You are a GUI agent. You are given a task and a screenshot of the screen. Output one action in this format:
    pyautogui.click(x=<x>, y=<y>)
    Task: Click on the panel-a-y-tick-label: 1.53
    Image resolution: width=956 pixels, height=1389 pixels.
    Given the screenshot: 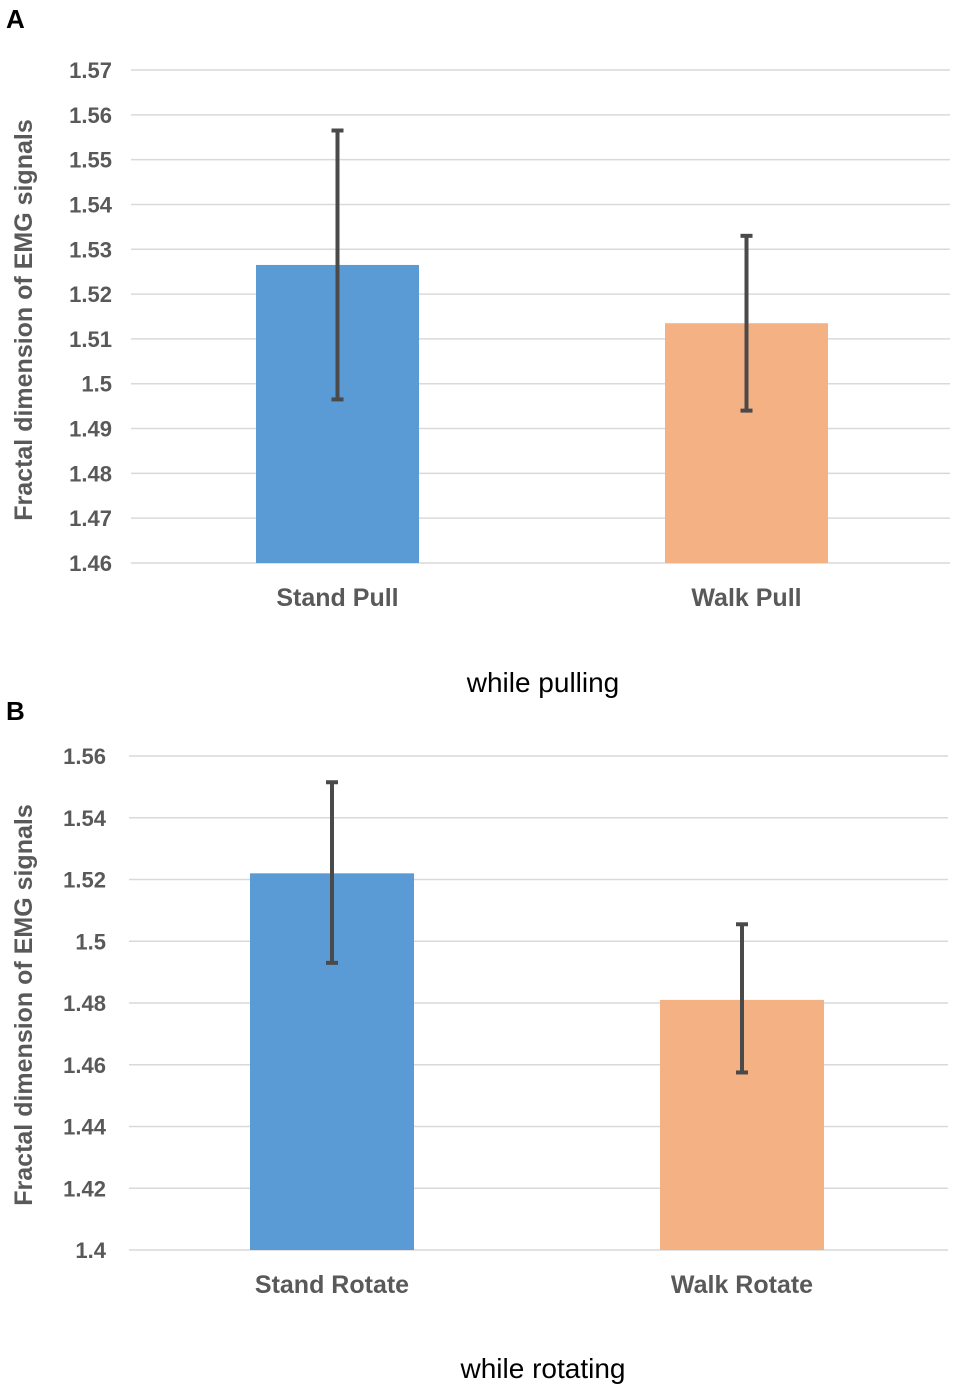 What is the action you would take?
    pyautogui.click(x=90, y=249)
    